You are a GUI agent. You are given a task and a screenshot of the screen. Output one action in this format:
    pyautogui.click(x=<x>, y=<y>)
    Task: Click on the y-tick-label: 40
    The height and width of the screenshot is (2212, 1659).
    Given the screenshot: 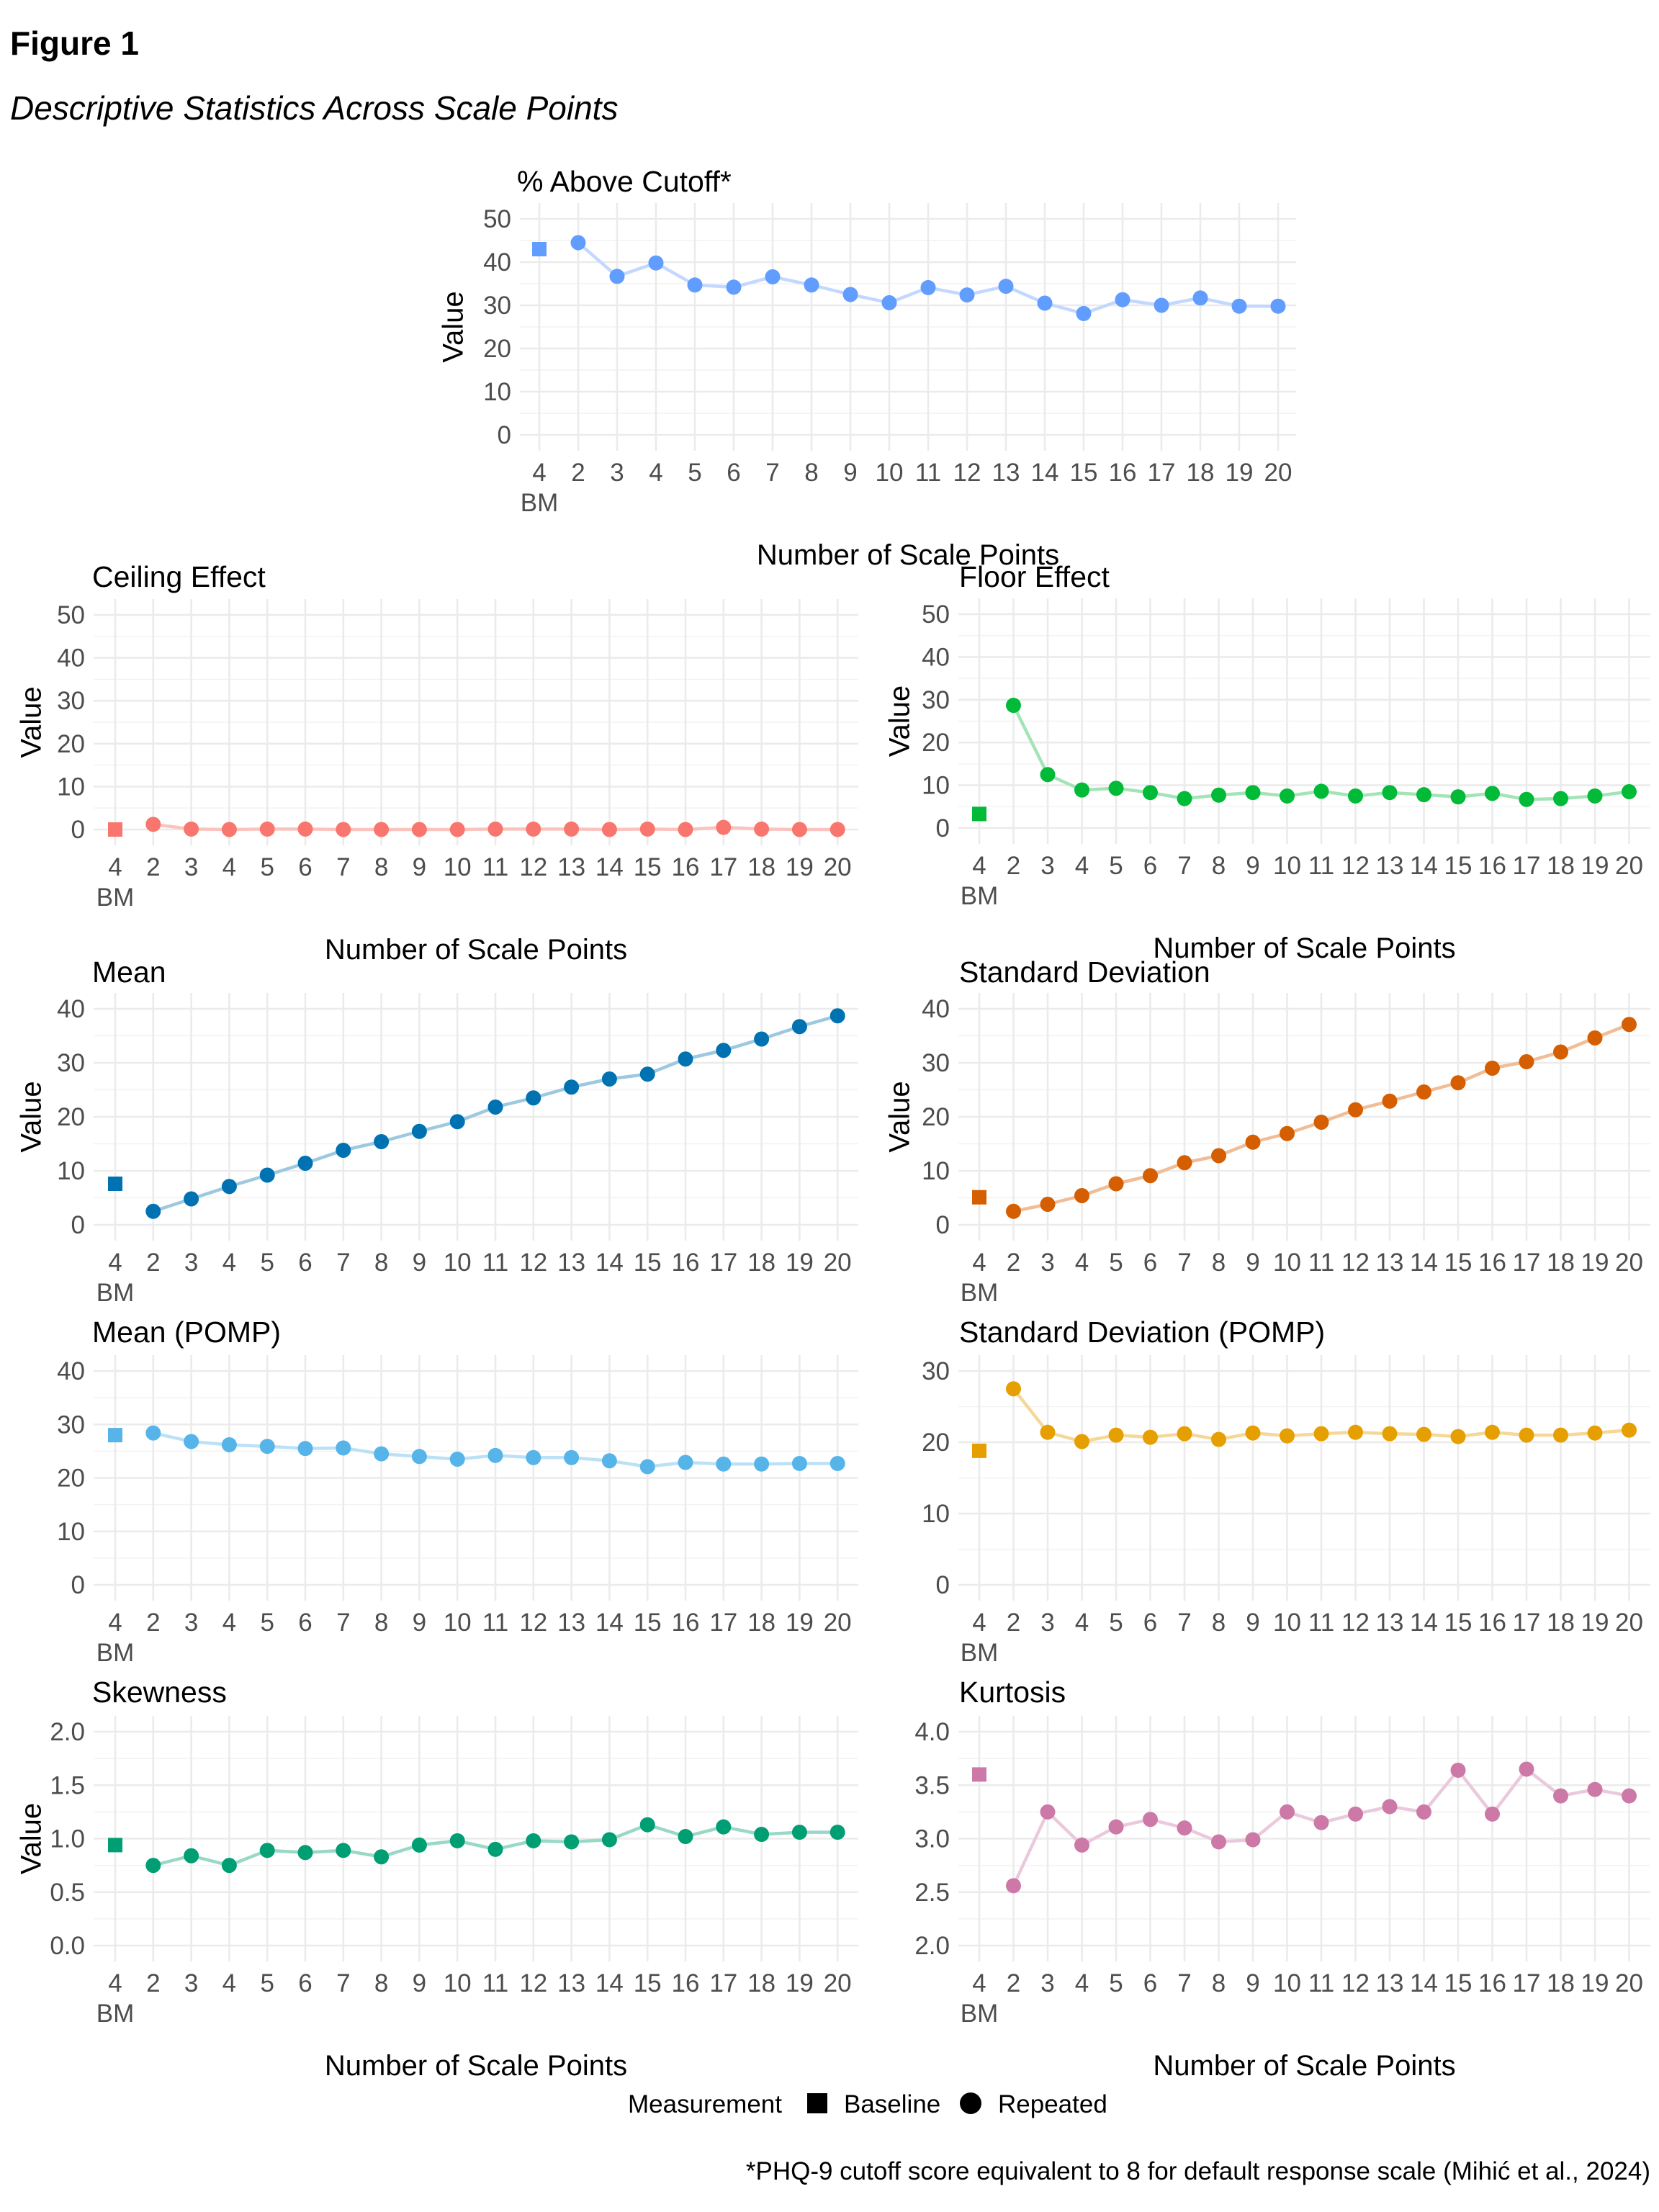 What is the action you would take?
    pyautogui.click(x=71, y=1371)
    